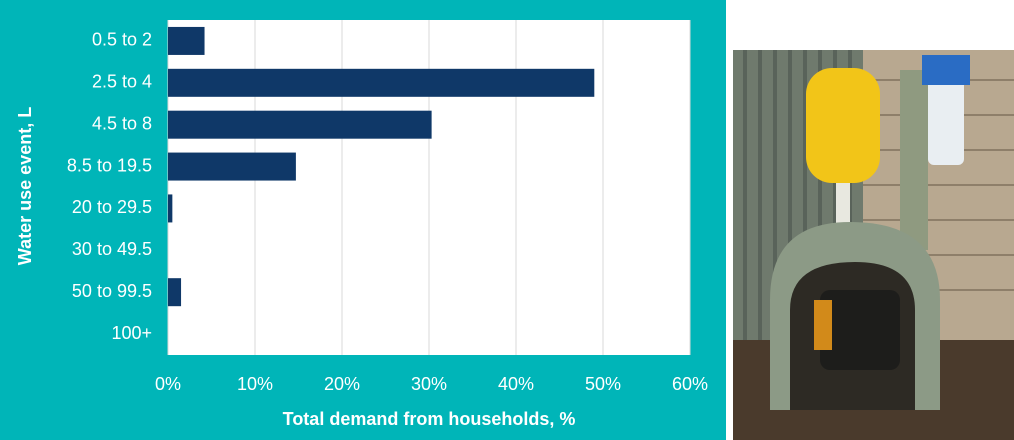 This screenshot has height=440, width=1014. What do you see at coordinates (914, 160) in the screenshot?
I see `pipe` at bounding box center [914, 160].